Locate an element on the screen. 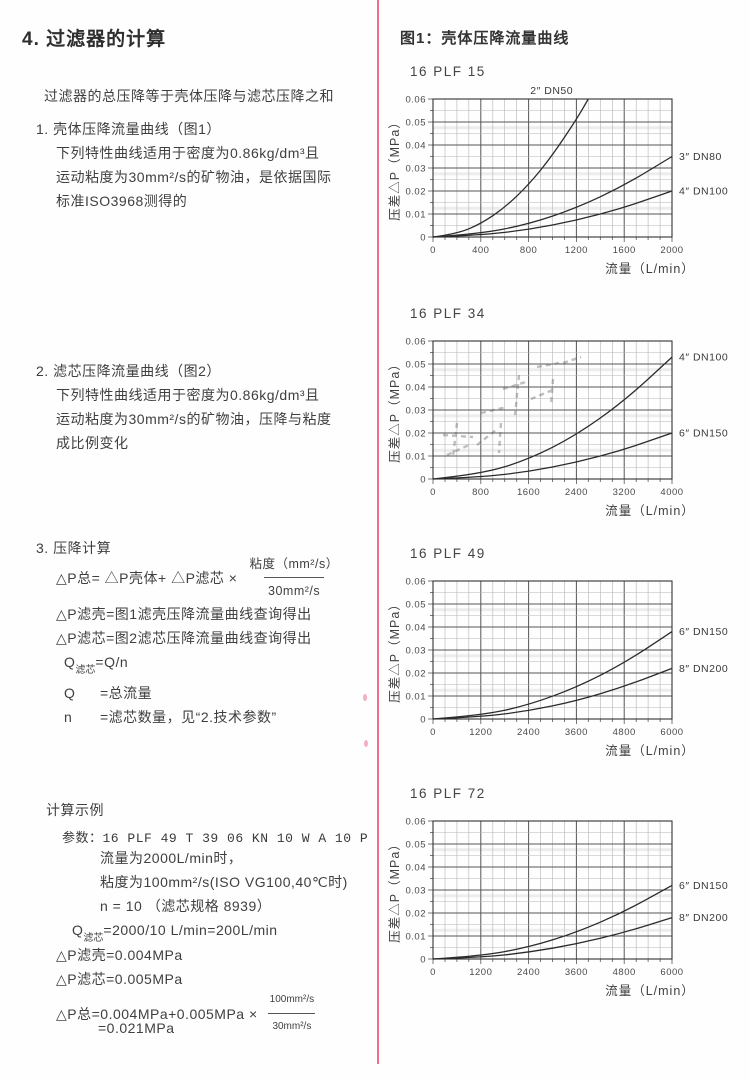  svg-text: 0.02 is located at coordinates (416, 673).